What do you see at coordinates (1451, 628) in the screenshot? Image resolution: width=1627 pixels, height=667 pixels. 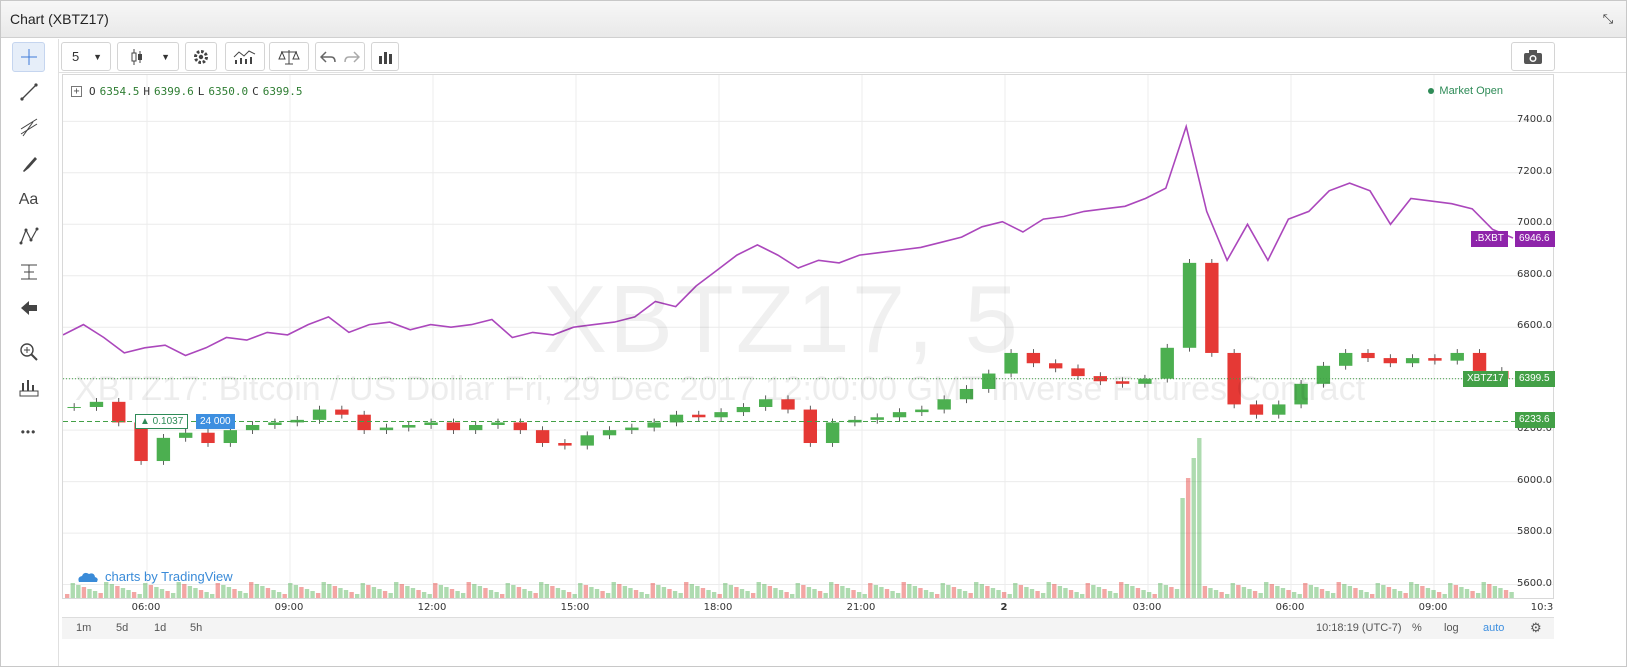 I see `log-toggle: log` at bounding box center [1451, 628].